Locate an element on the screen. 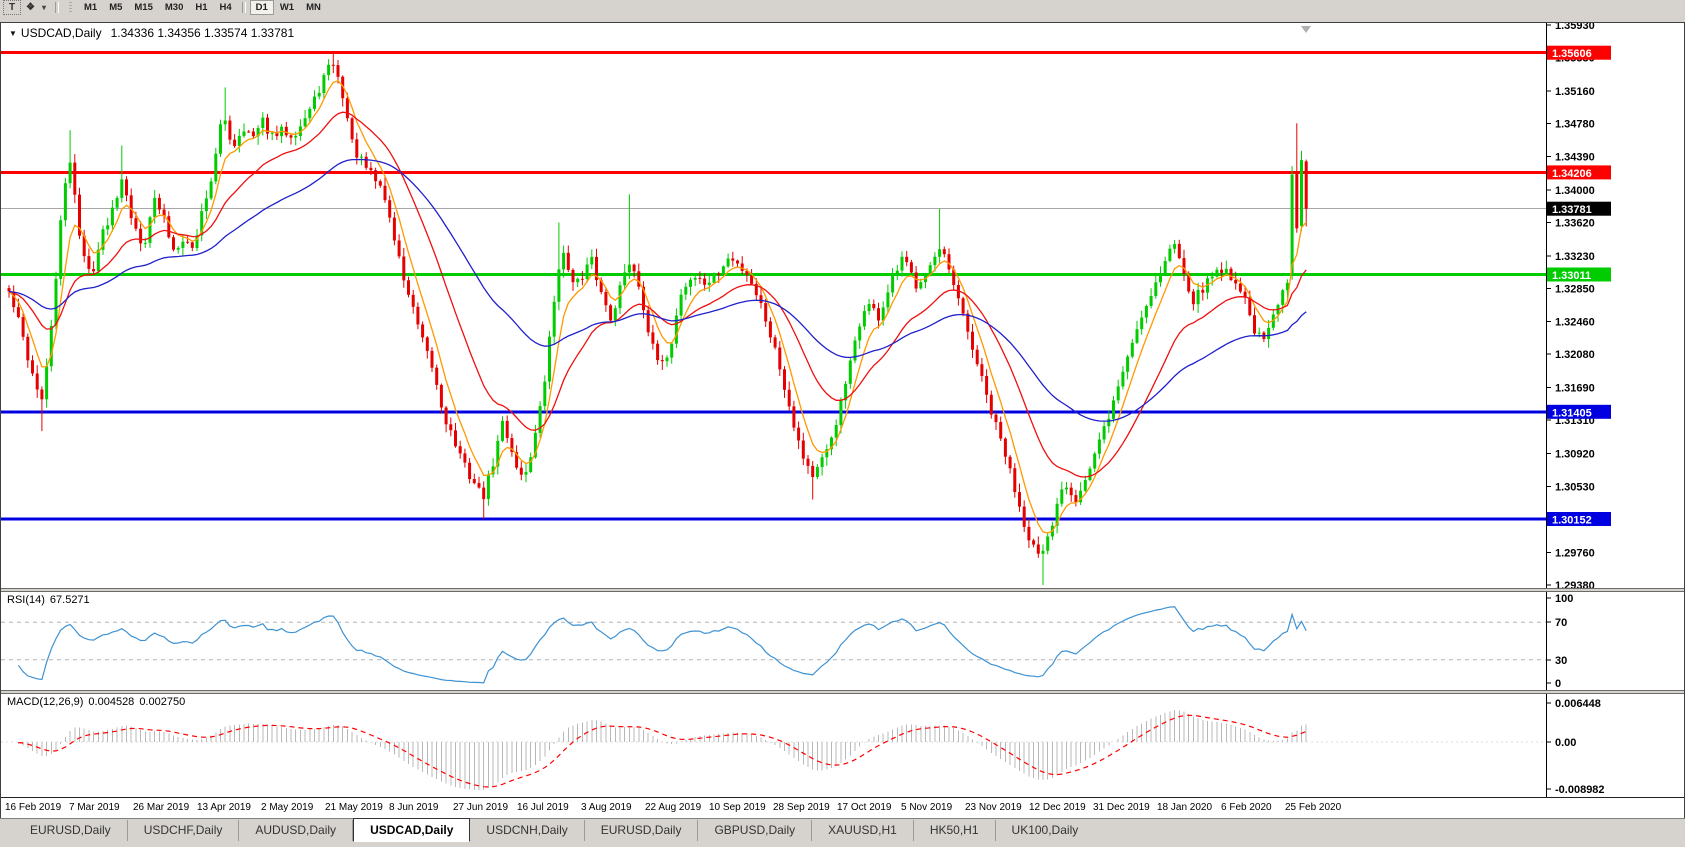 The width and height of the screenshot is (1685, 847). price-marker-badge: 1.33011 is located at coordinates (1571, 276).